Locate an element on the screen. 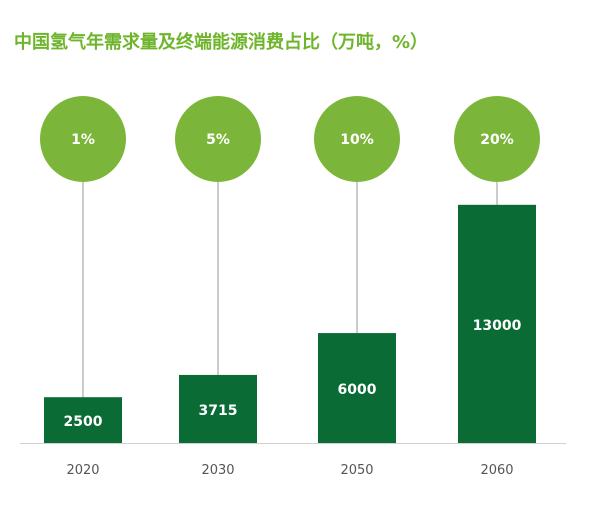  bar-value-label-2050: 6000 is located at coordinates (357, 390).